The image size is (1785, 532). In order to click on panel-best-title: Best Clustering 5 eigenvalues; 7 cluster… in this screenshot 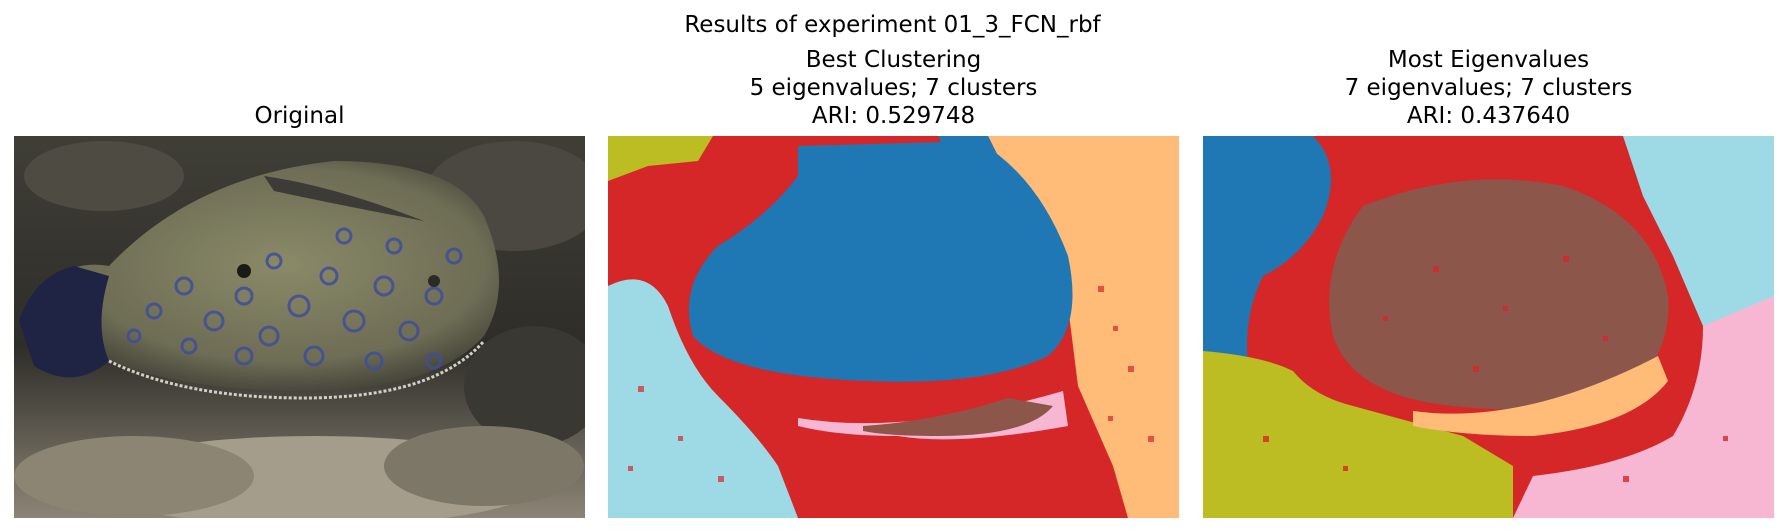, I will do `click(893, 88)`.